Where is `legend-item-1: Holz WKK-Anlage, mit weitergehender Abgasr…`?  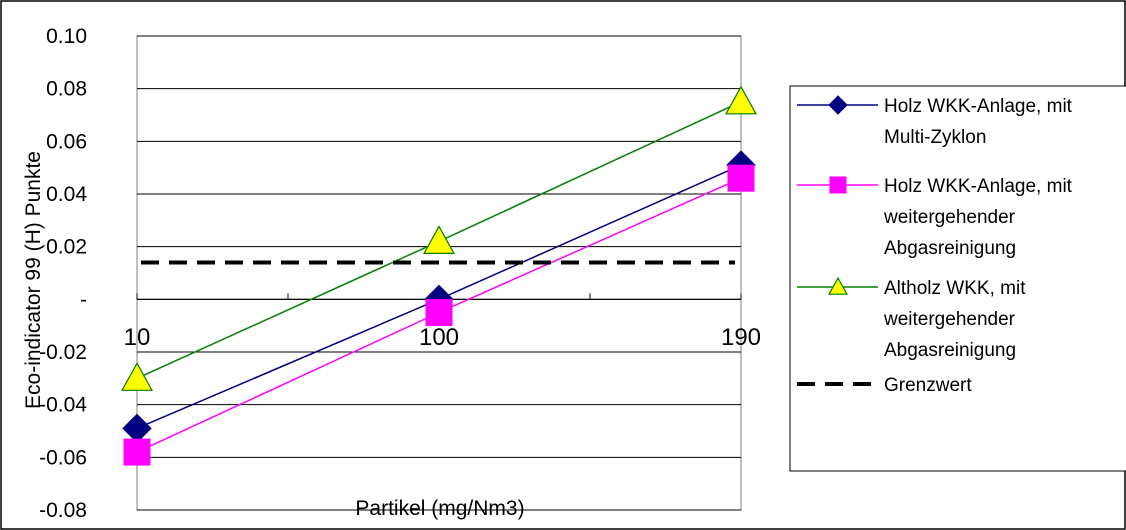 legend-item-1: Holz WKK-Anlage, mit weitergehender Abgasr… is located at coordinates (935, 217).